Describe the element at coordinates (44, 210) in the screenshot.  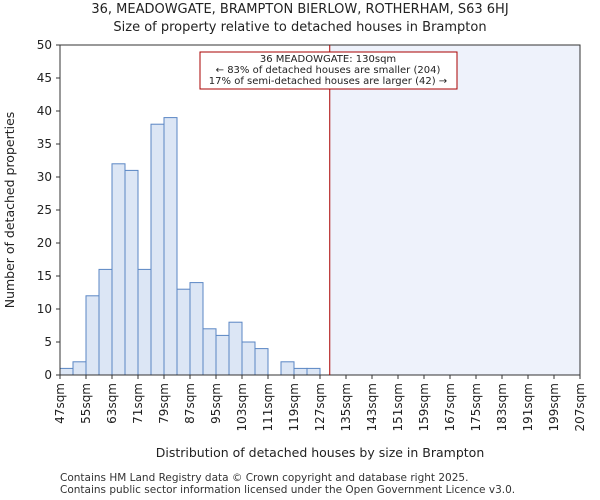
I see `y-tick-label: 25` at that location.